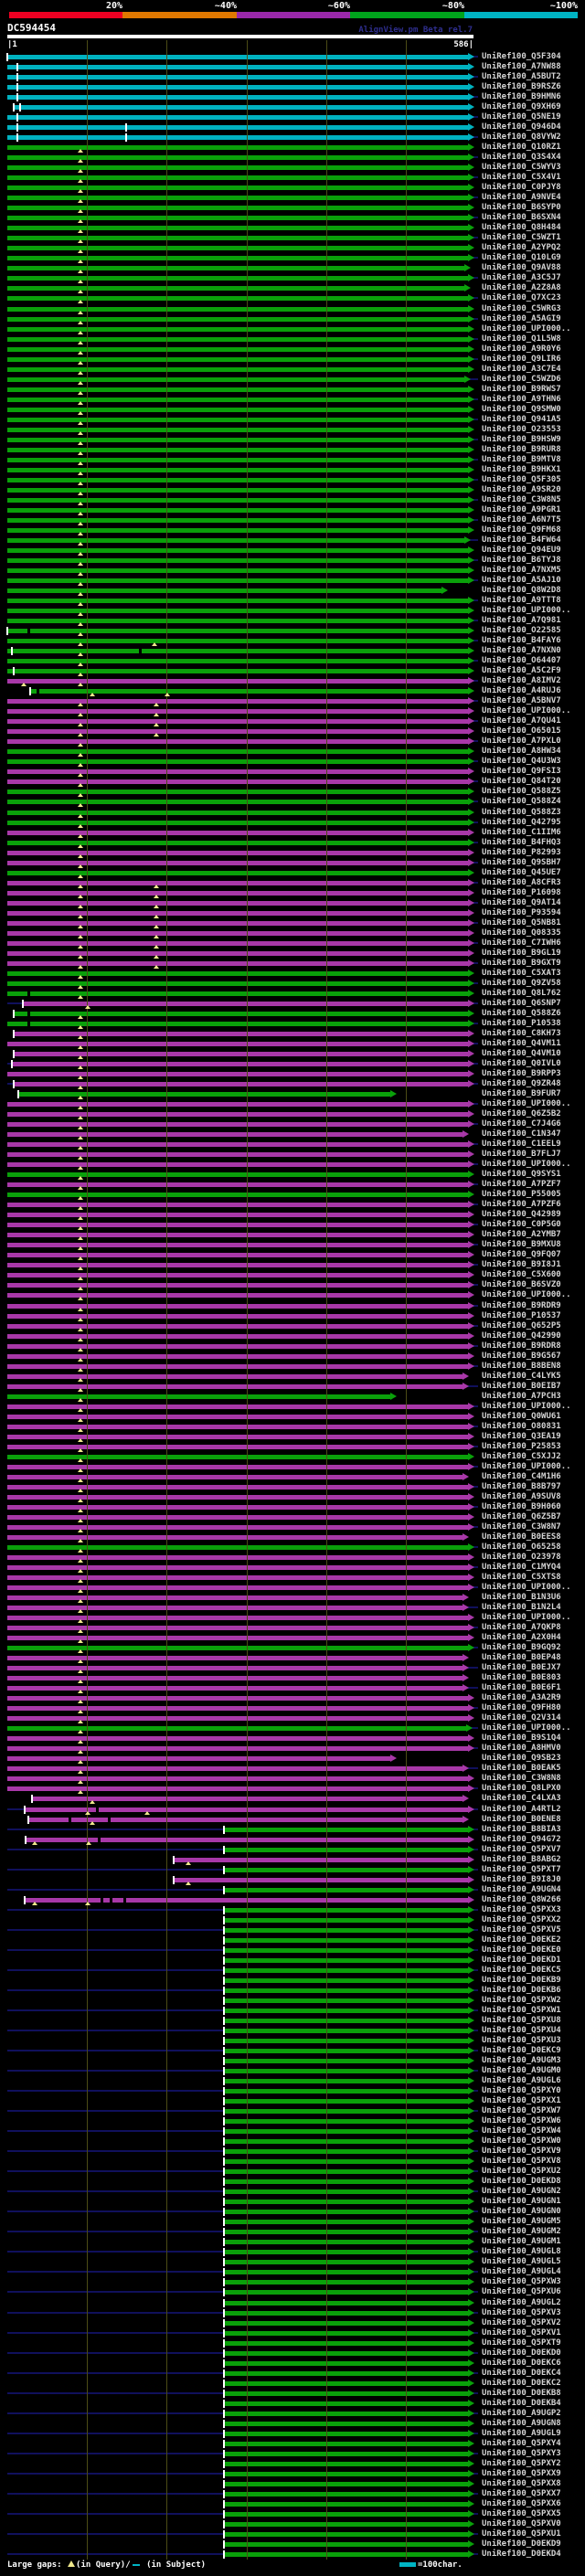 This screenshot has height=2576, width=585. What do you see at coordinates (521, 620) in the screenshot?
I see `hit-label: UniRef100_A7Q981` at bounding box center [521, 620].